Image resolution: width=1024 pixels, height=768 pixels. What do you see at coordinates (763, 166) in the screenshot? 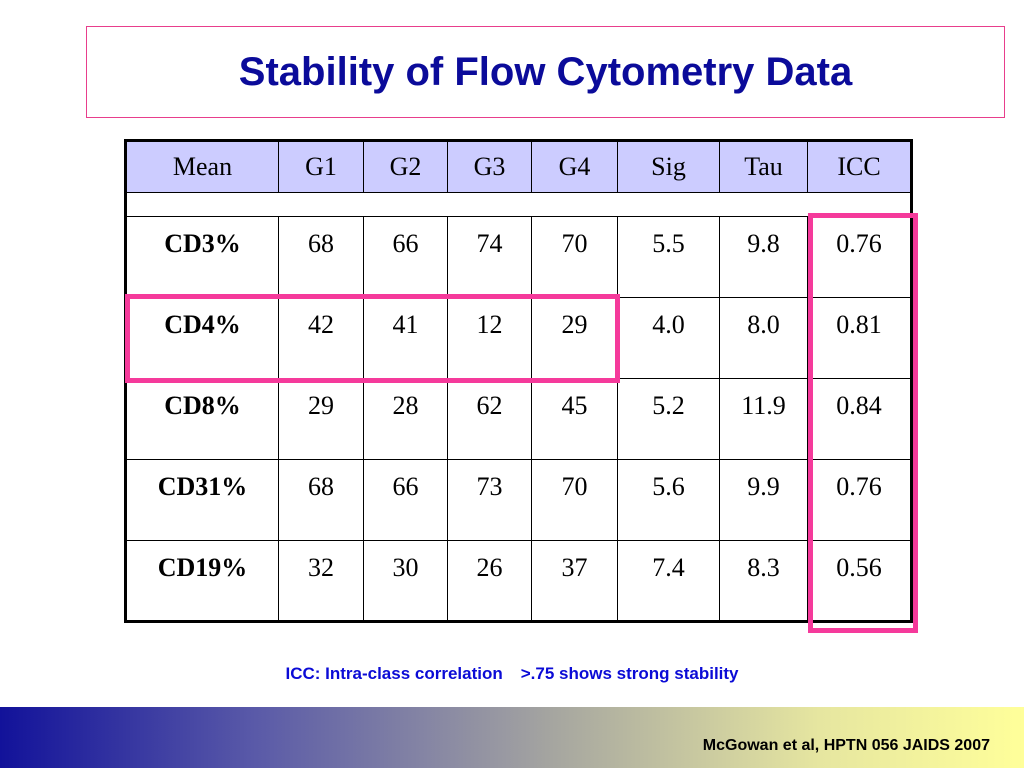
I see `header-tau: Tau` at bounding box center [763, 166].